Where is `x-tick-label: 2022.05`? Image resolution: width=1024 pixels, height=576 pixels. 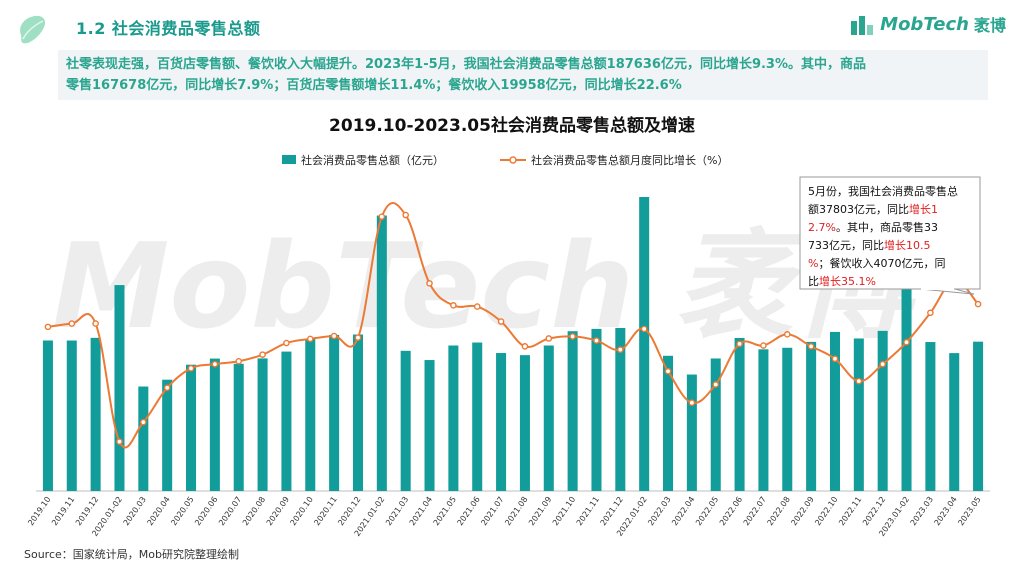 x-tick-label: 2022.05 is located at coordinates (707, 511).